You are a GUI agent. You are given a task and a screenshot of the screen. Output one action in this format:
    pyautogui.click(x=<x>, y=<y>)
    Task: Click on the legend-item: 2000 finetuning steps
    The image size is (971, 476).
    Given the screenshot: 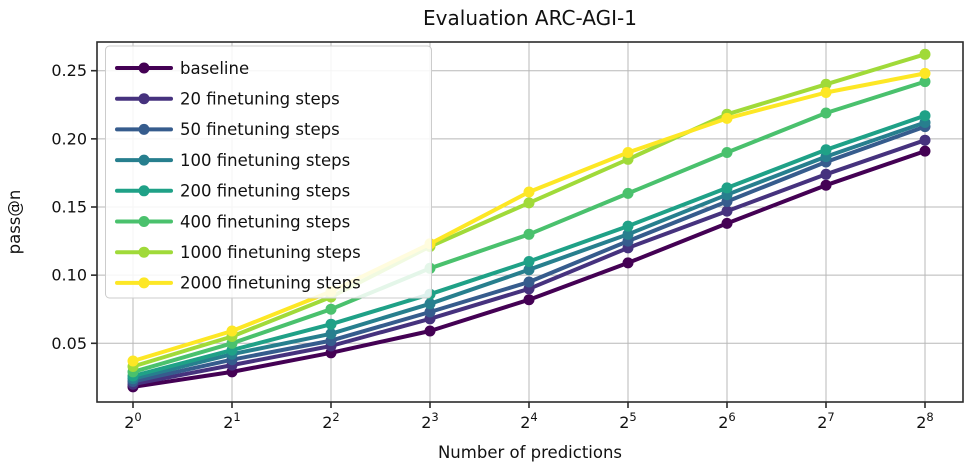 What is the action you would take?
    pyautogui.click(x=238, y=283)
    